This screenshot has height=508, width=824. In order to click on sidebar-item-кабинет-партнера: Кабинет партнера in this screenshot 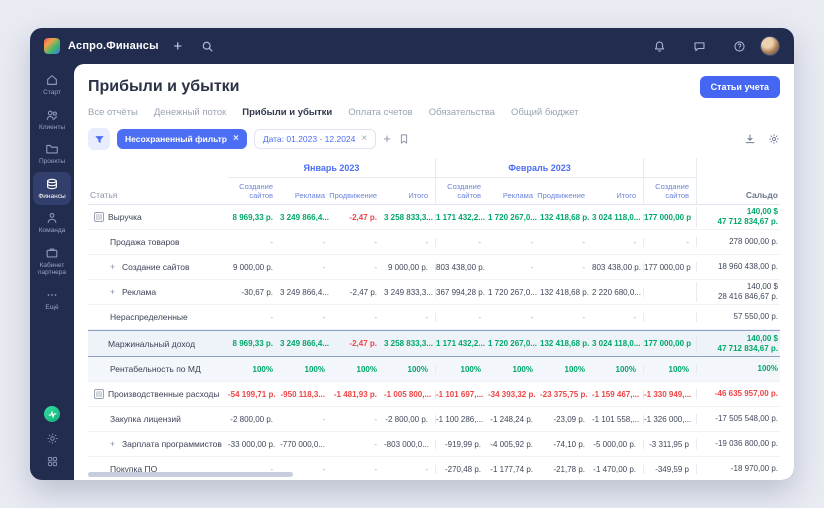, I will do `click(52, 261)`.